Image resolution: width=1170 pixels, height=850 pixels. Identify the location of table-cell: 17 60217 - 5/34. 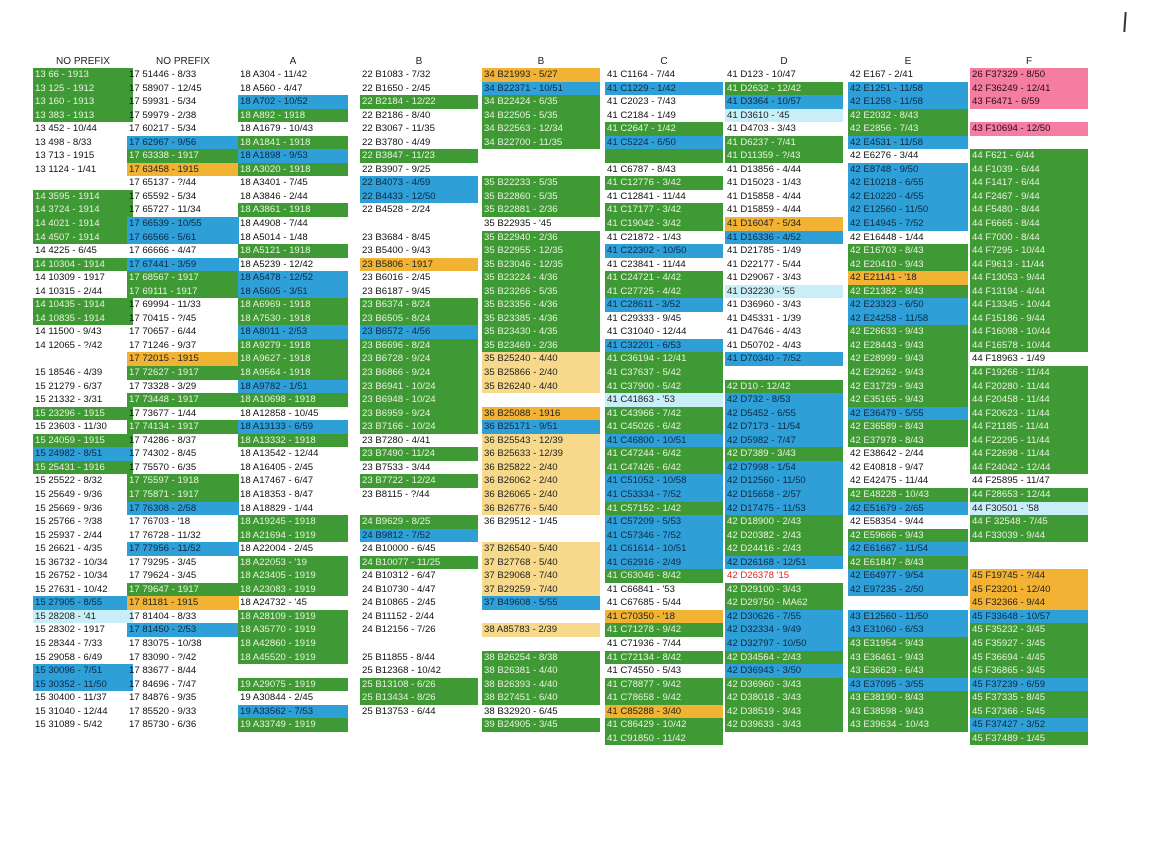
(163, 129).